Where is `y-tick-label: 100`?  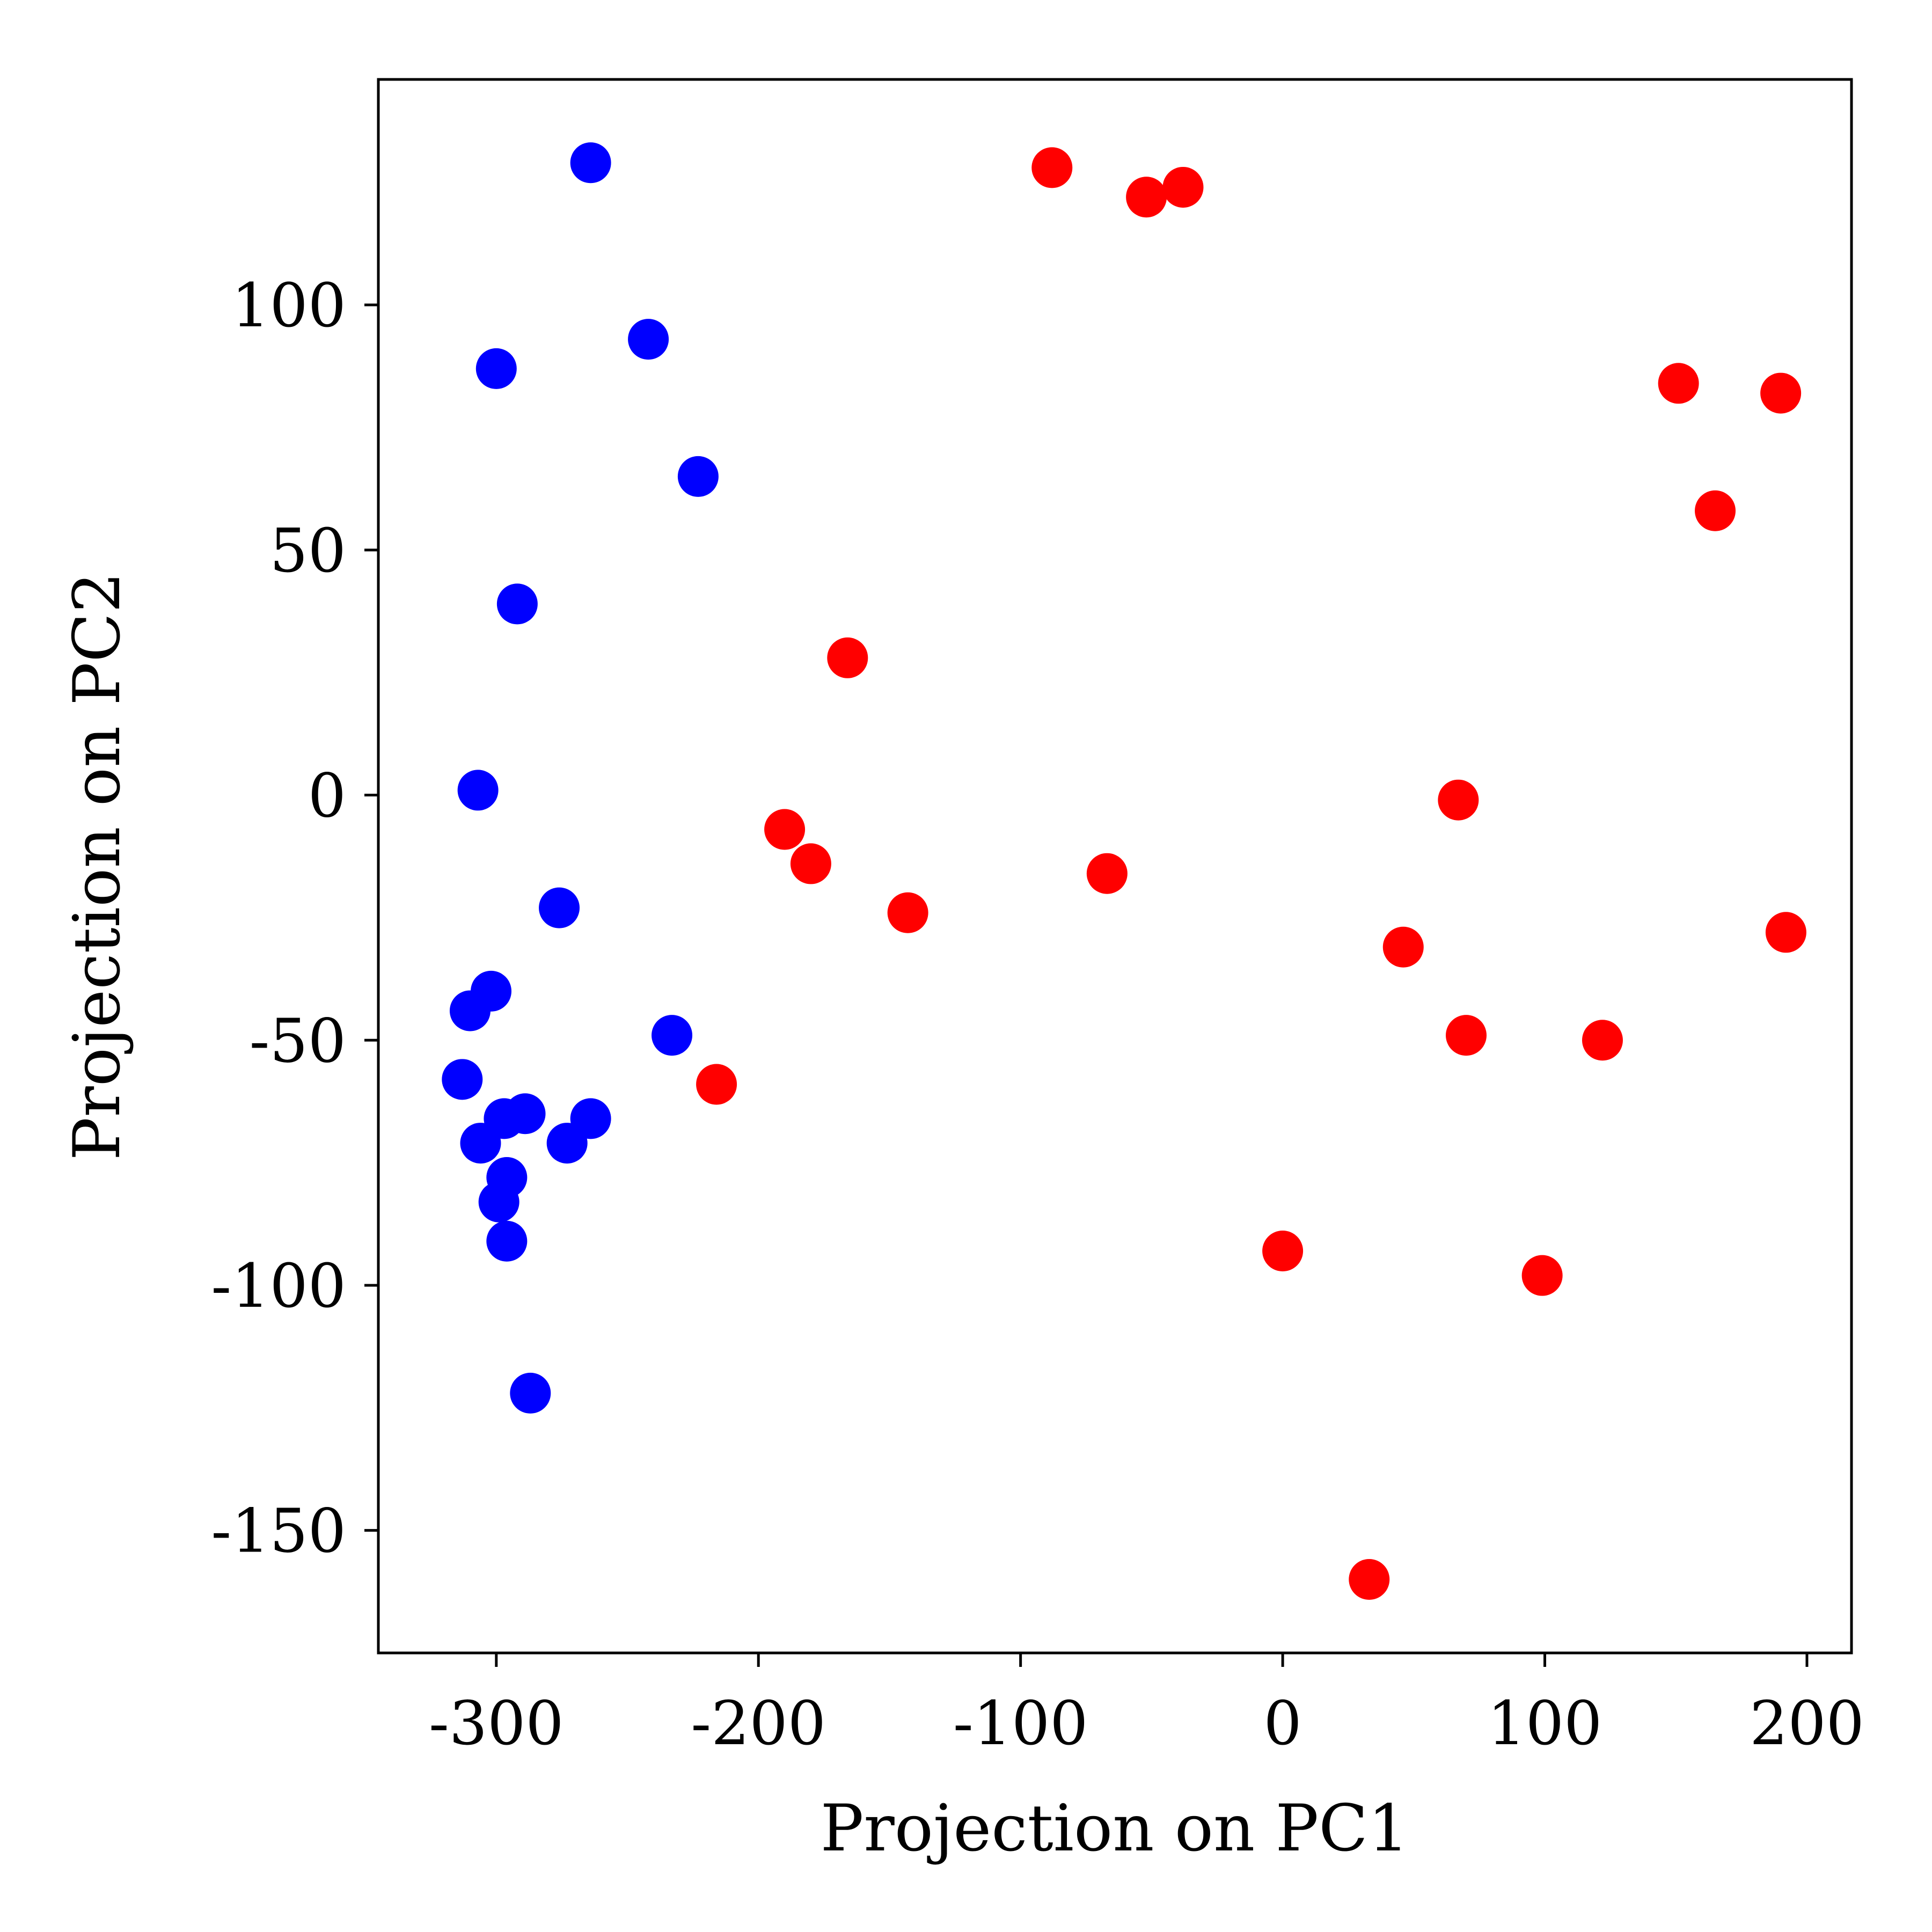 y-tick-label: 100 is located at coordinates (288, 306).